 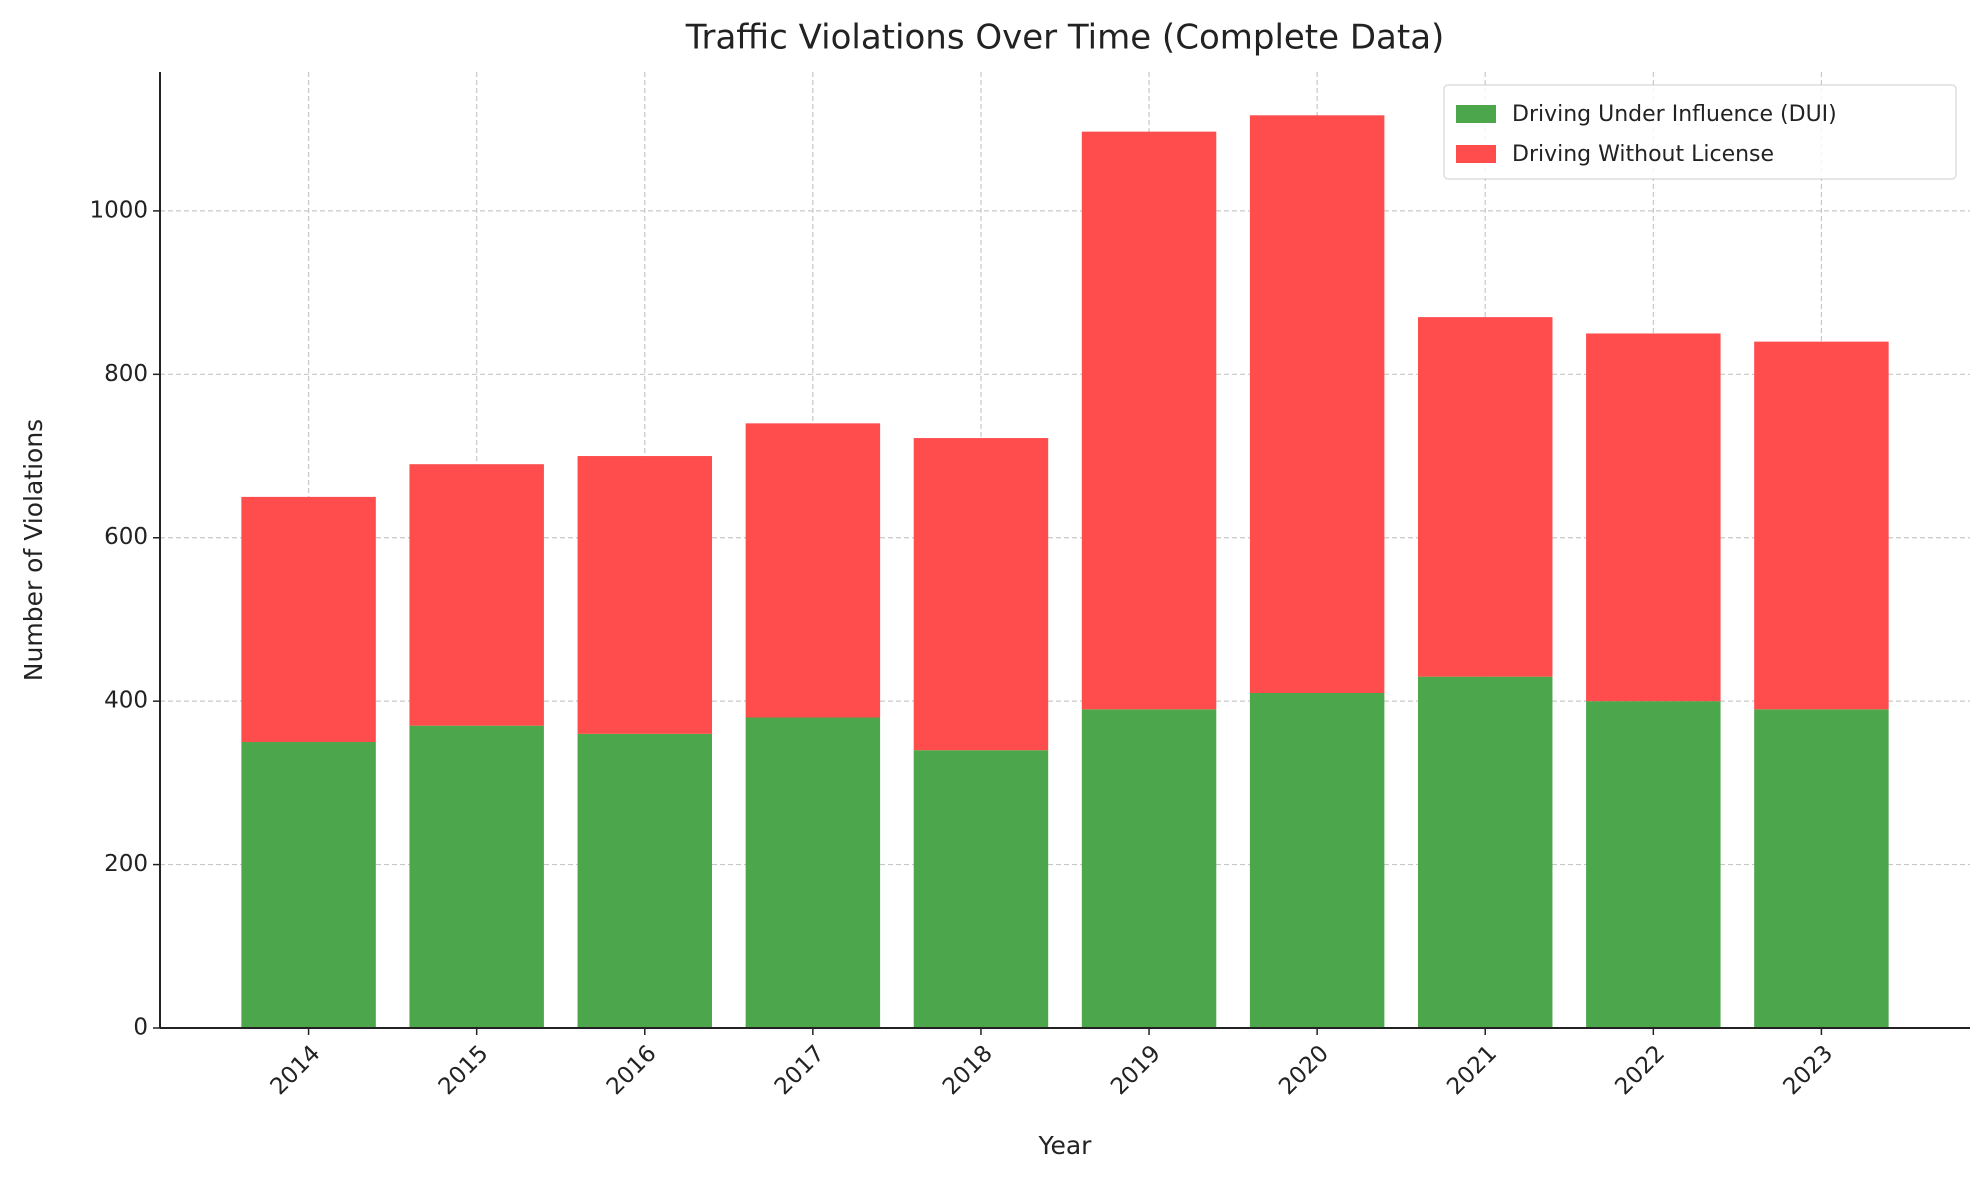 I want to click on x-tick-label: 2015, so click(x=464, y=1070).